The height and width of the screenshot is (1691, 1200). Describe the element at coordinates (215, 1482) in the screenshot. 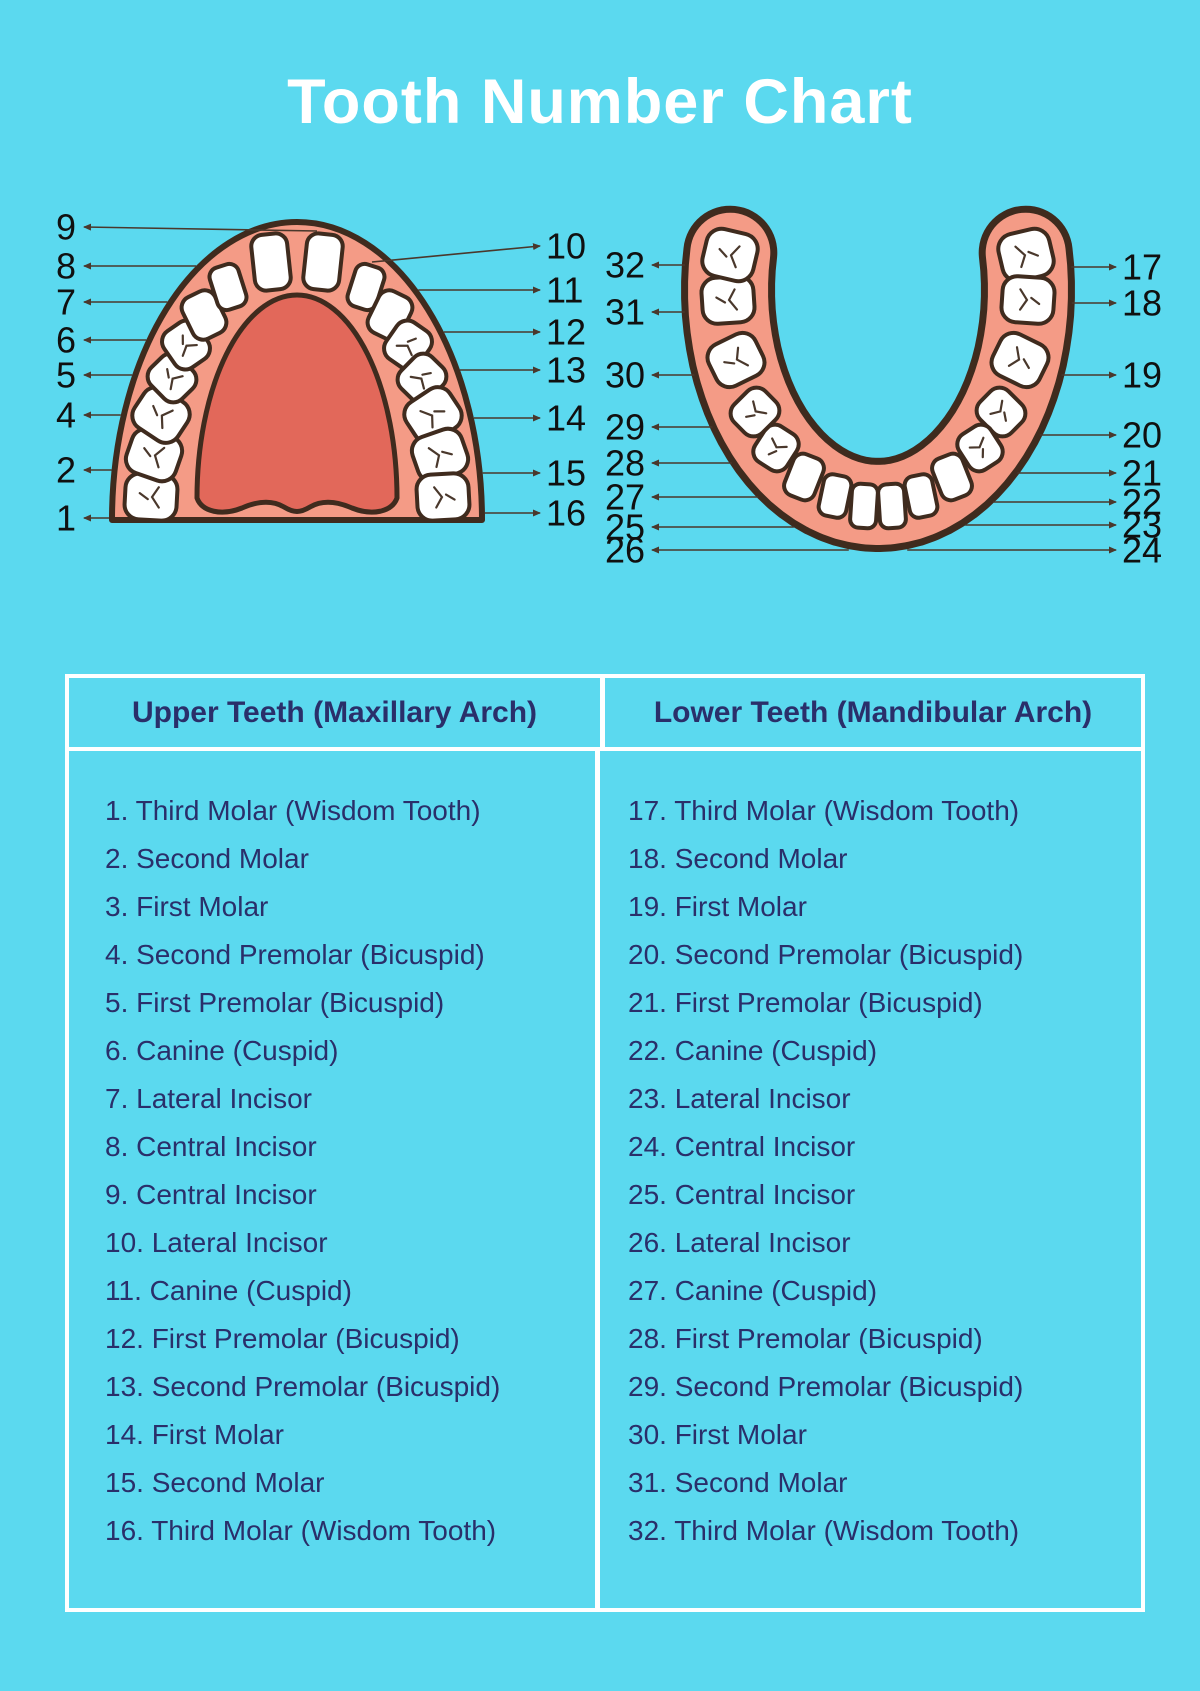

I see `table-row-upper: 15. Second Molar` at that location.